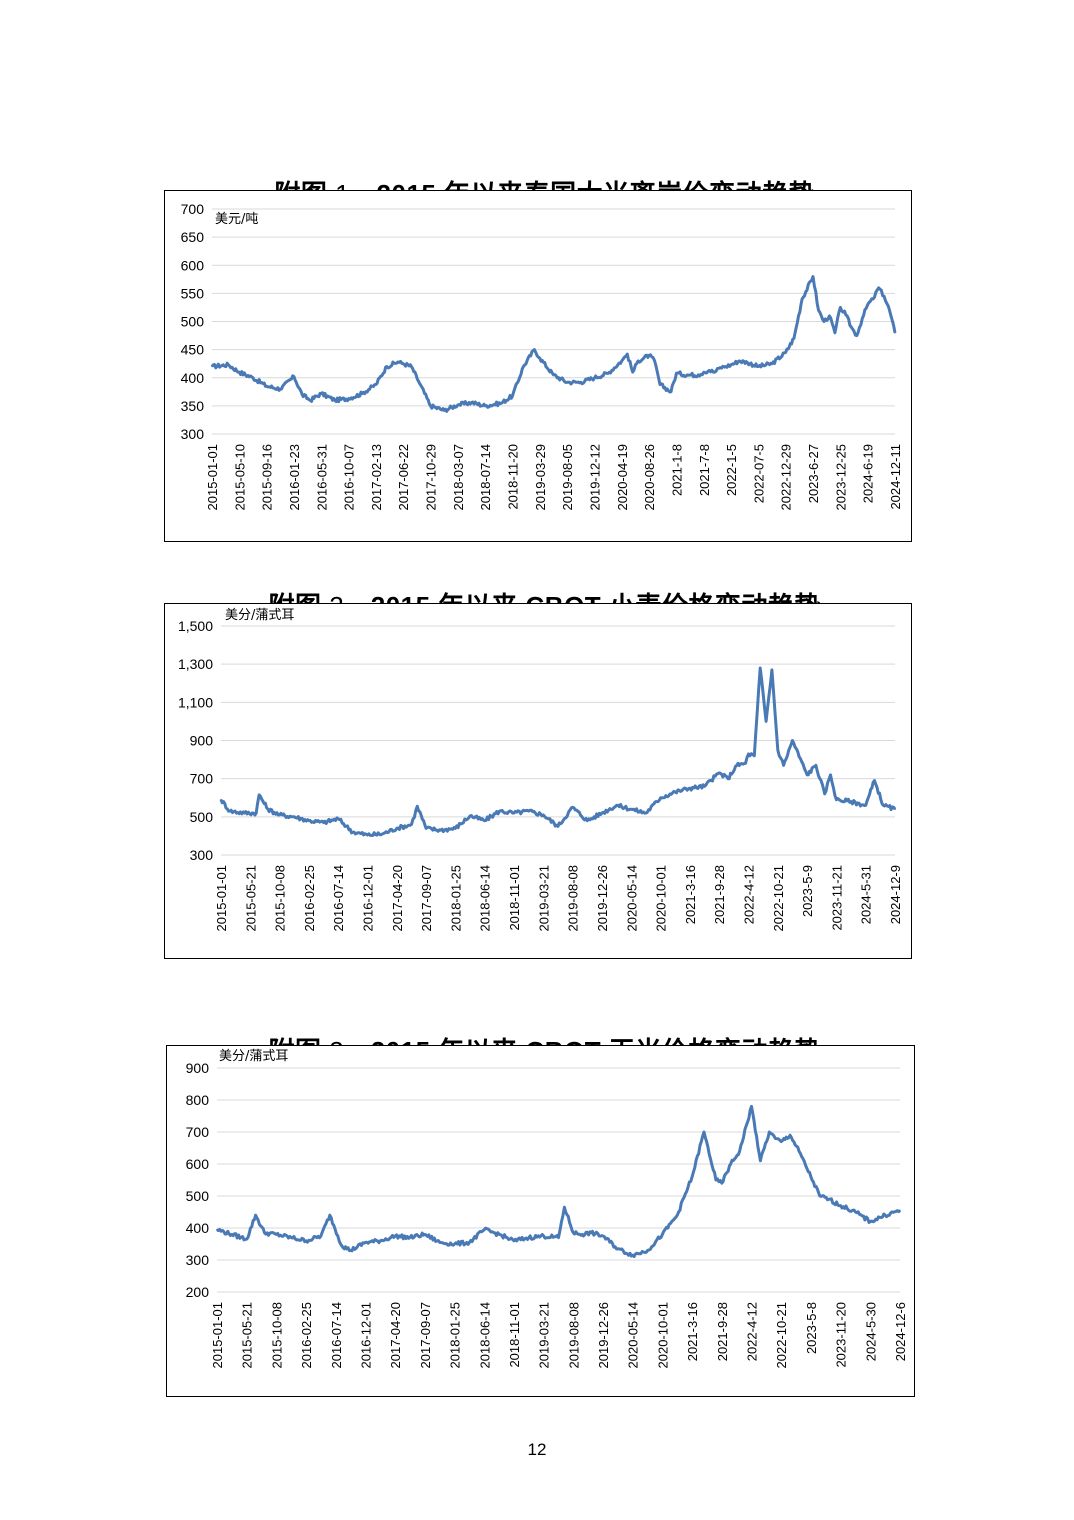 This screenshot has width=1074, height=1520. What do you see at coordinates (426, 898) in the screenshot?
I see `x-tick-label: 2017-09-07` at bounding box center [426, 898].